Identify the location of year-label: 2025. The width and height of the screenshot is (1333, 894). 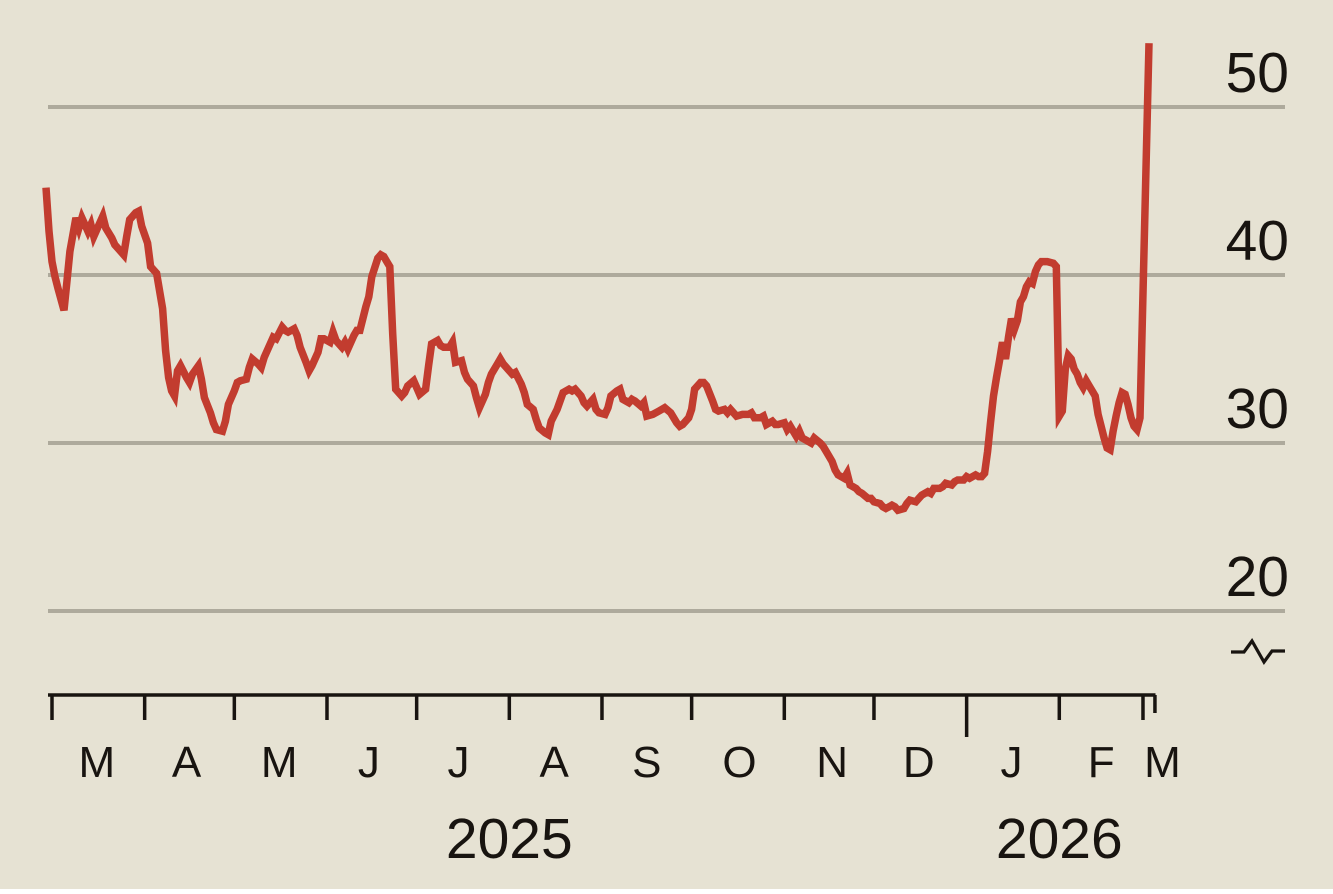
(509, 839).